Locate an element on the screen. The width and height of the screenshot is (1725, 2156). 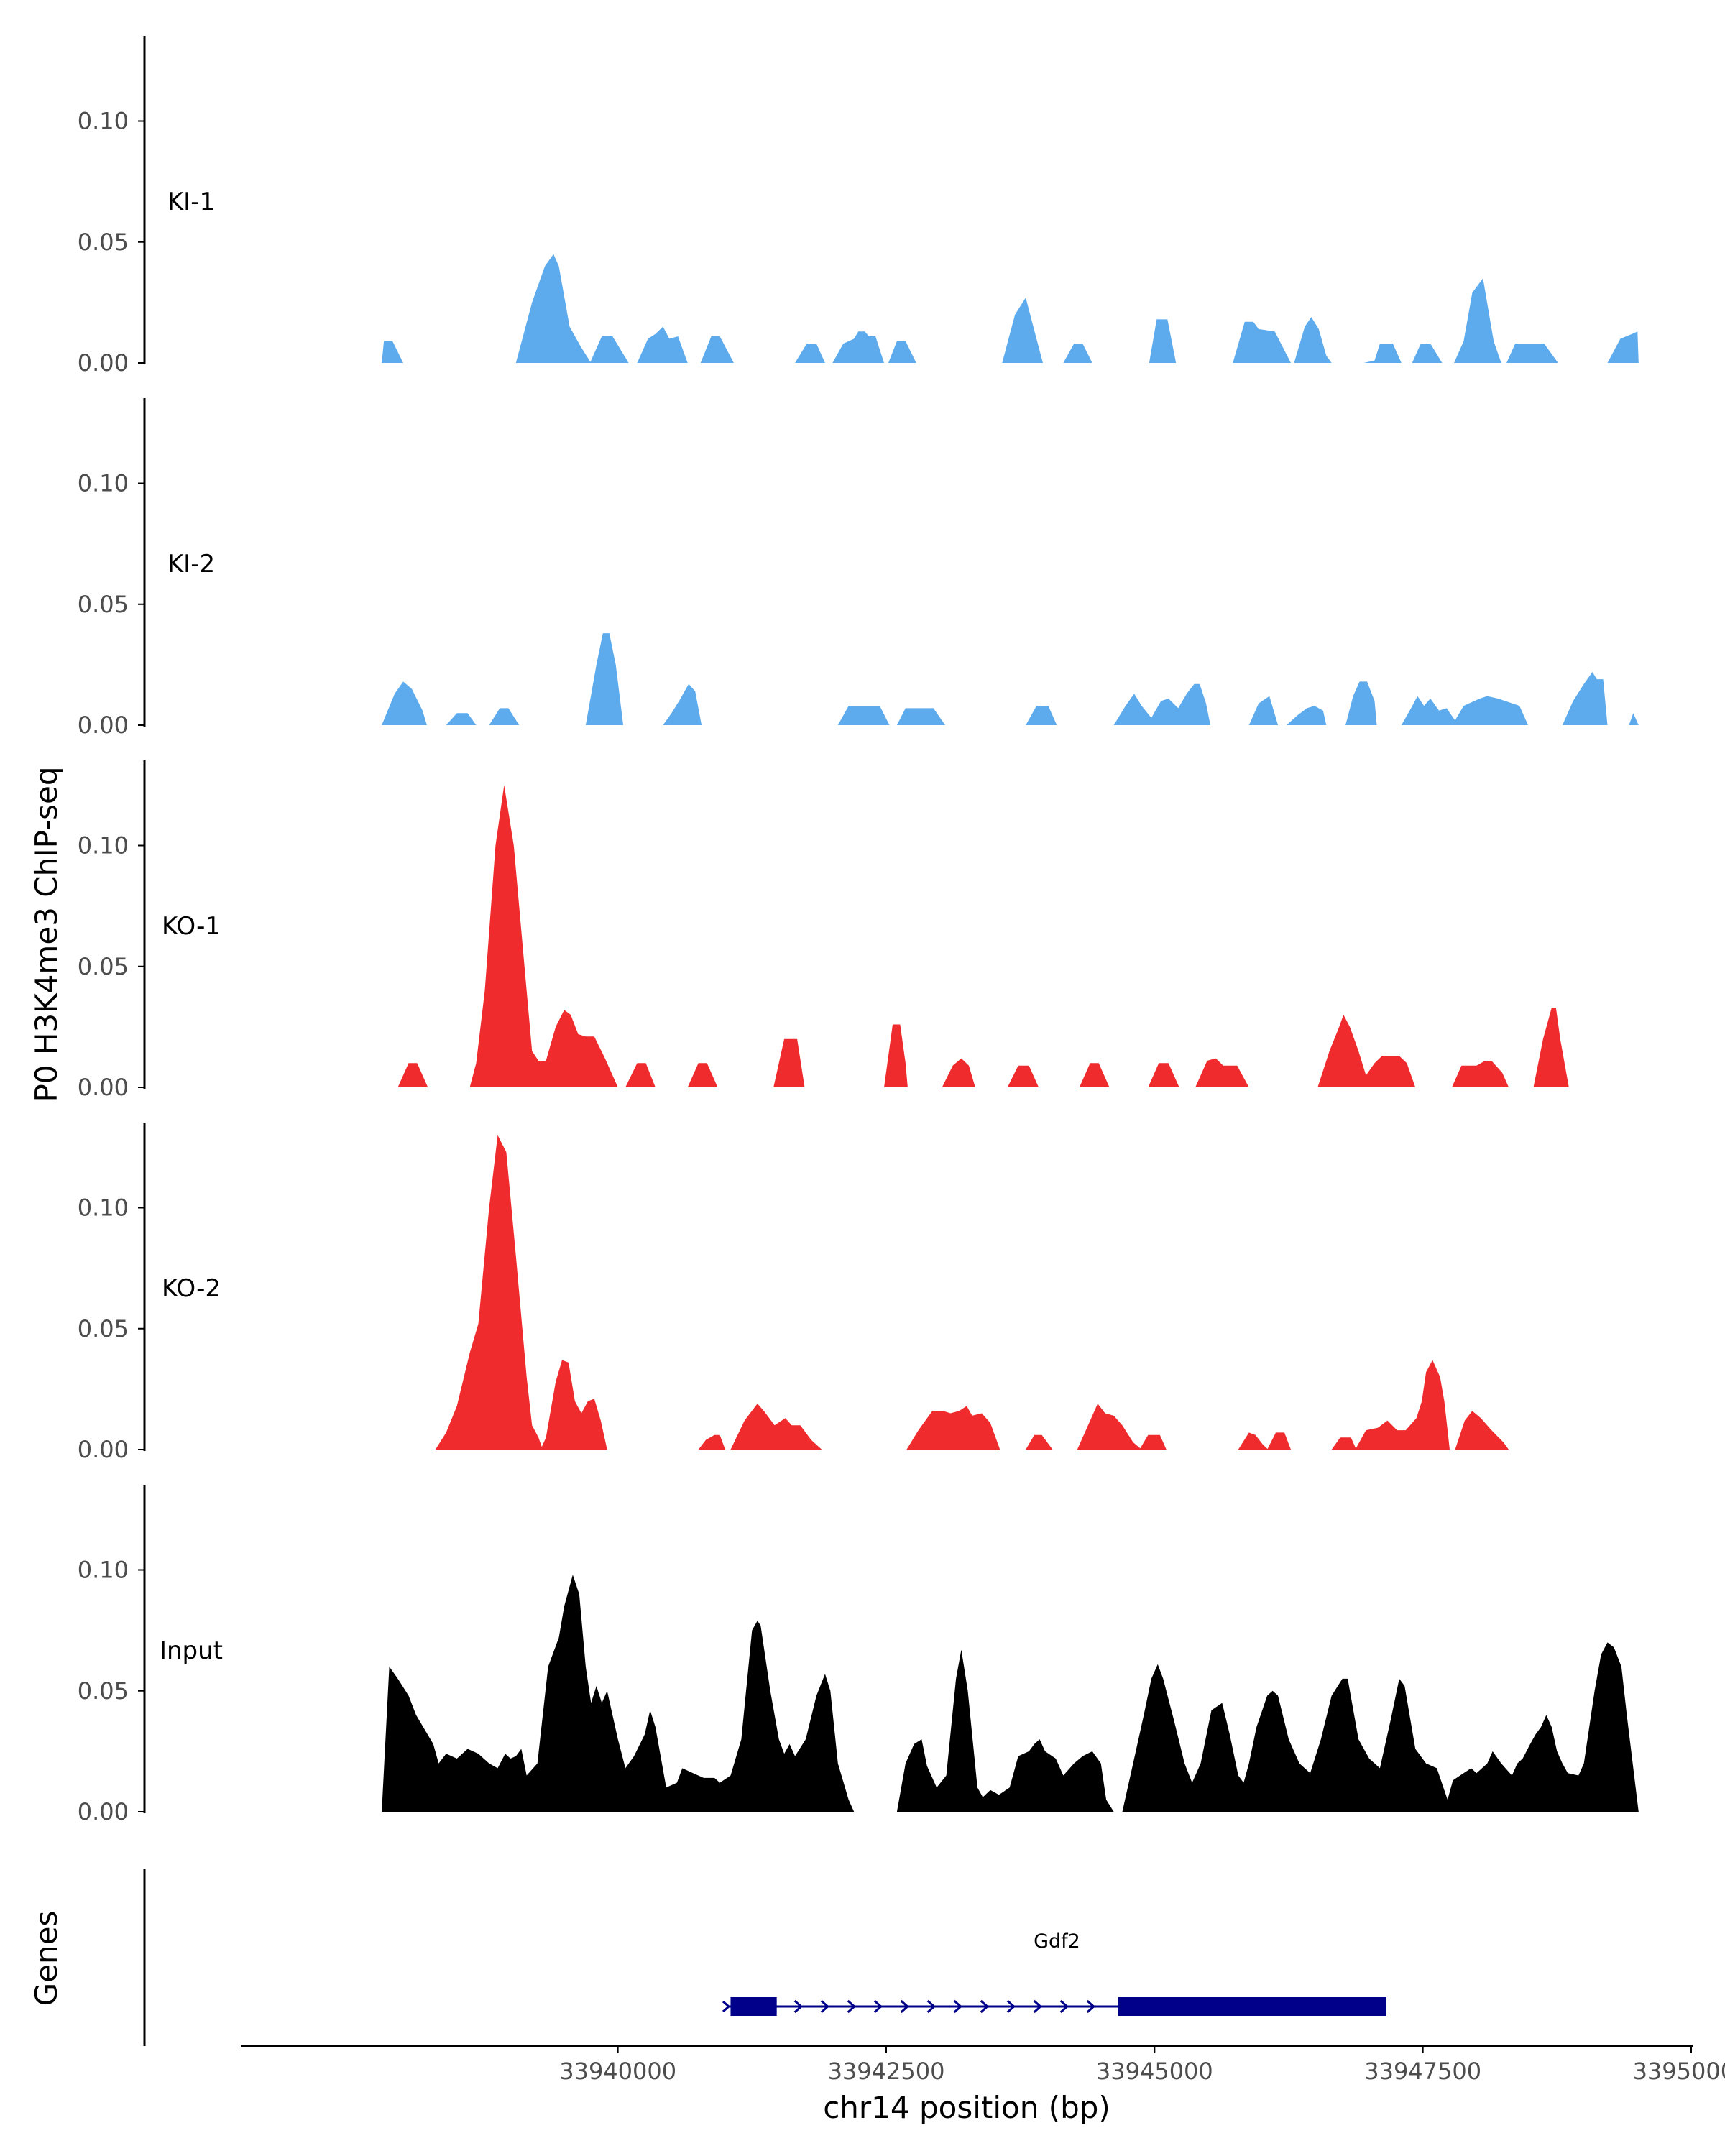
x-axis: 33940000 33942500 33945000 33947500 33950000 is located at coordinates (983, 2065).